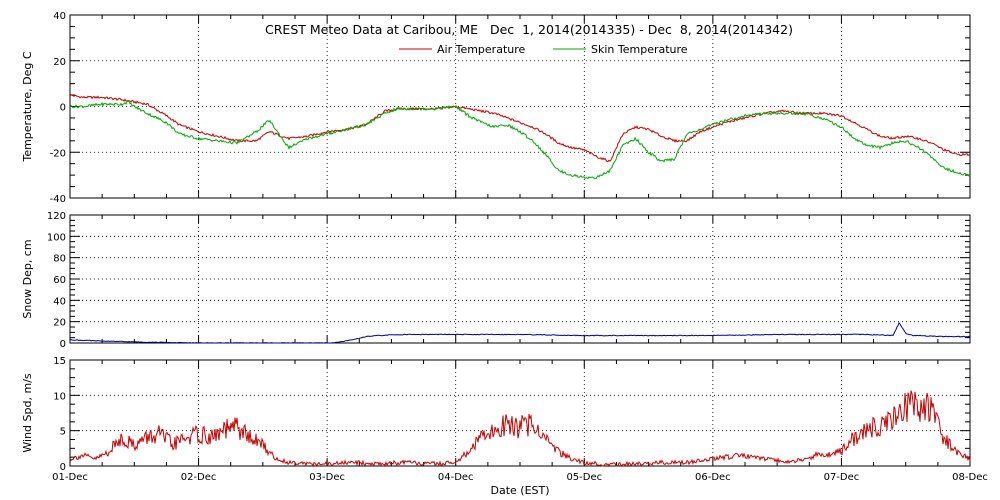 The width and height of the screenshot is (1000, 500). I want to click on snow-depth-ytick-label: 0, so click(63, 344).